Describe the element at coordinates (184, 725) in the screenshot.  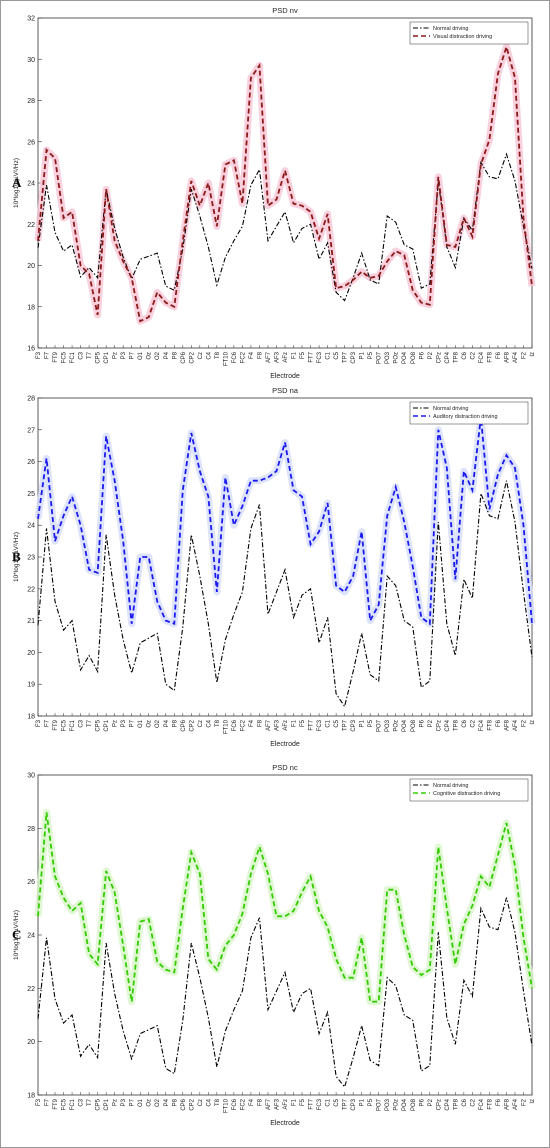
I see `x-tick-label: CP6` at that location.